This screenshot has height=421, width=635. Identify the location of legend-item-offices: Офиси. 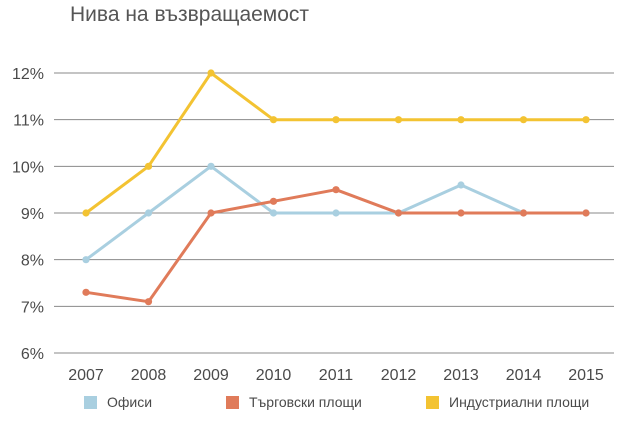
(118, 402).